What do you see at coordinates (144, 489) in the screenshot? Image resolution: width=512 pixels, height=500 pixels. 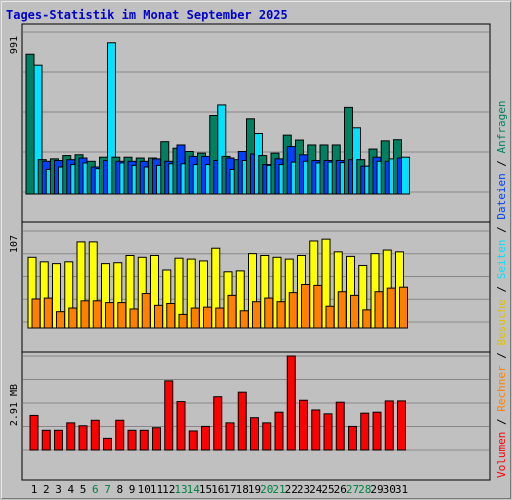 I see `x-tick-label: 10` at bounding box center [144, 489].